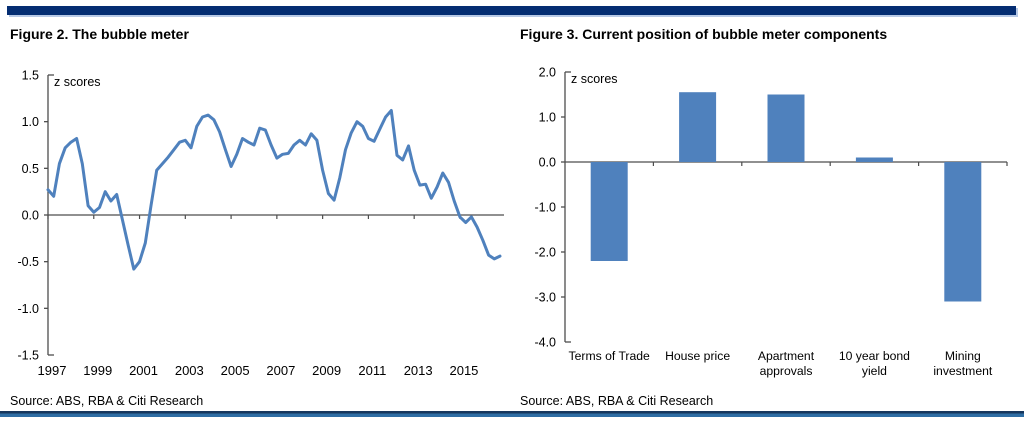 The height and width of the screenshot is (423, 1024). I want to click on x-tick-label-2009: 2009, so click(326, 370).